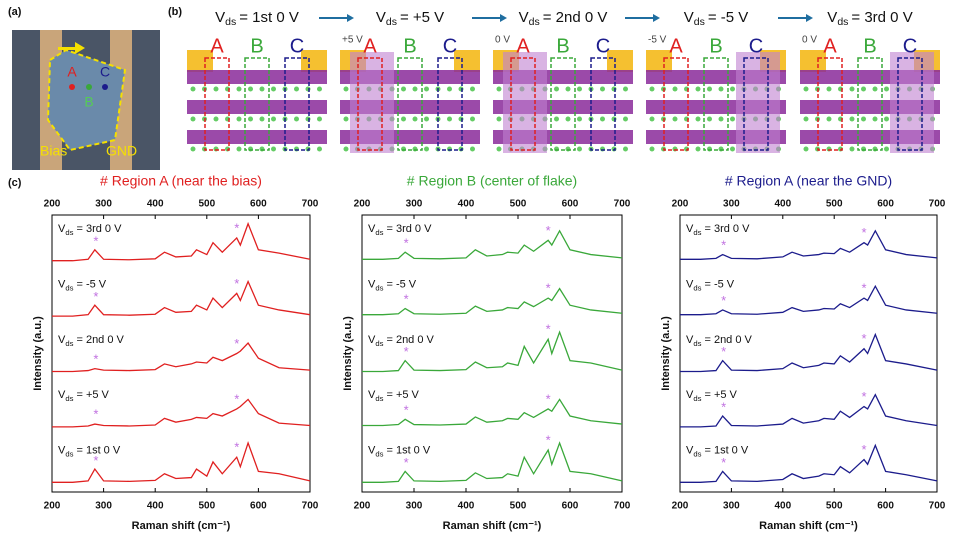 Image resolution: width=953 pixels, height=537 pixels. Describe the element at coordinates (257, 107) in the screenshot. I see `layer` at that location.